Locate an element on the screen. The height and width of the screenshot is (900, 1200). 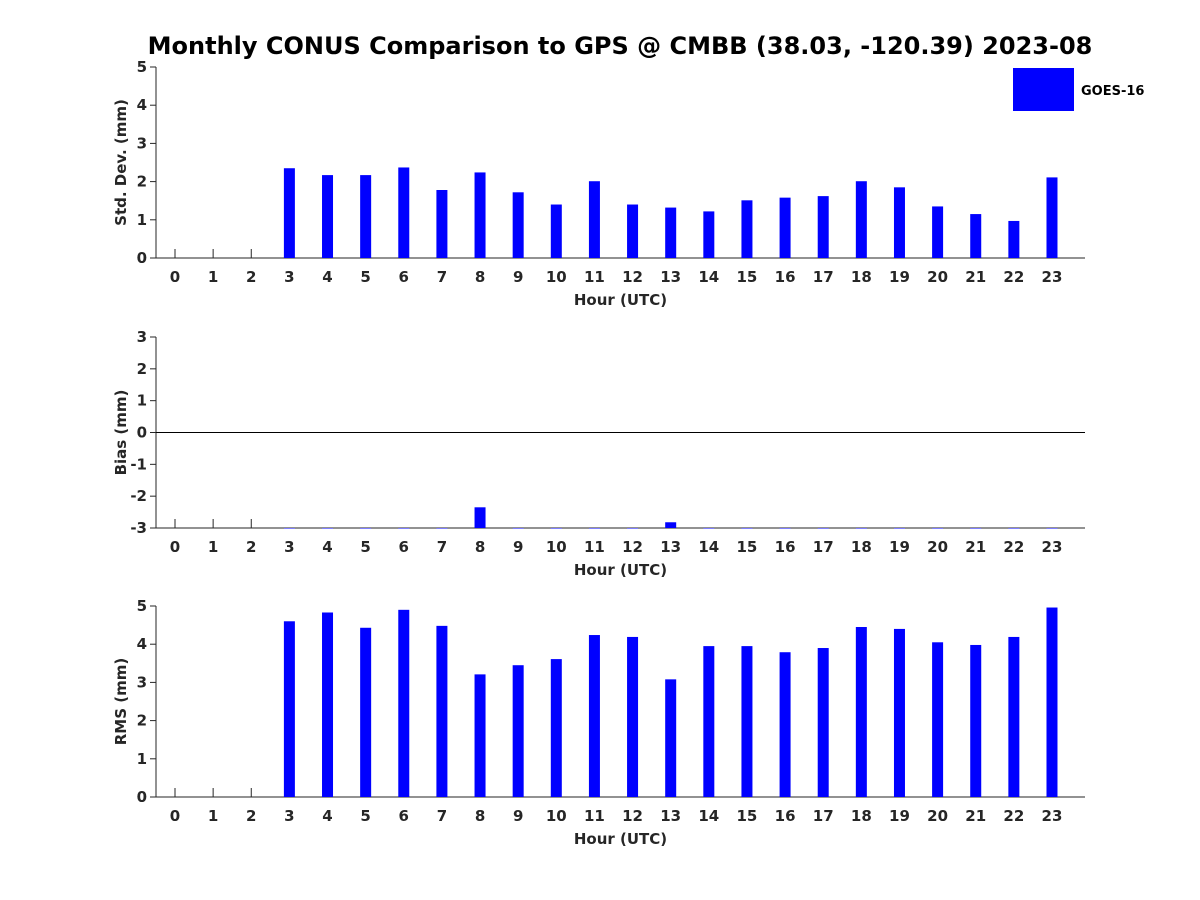
y-tick-label: 5 is located at coordinates (142, 606).